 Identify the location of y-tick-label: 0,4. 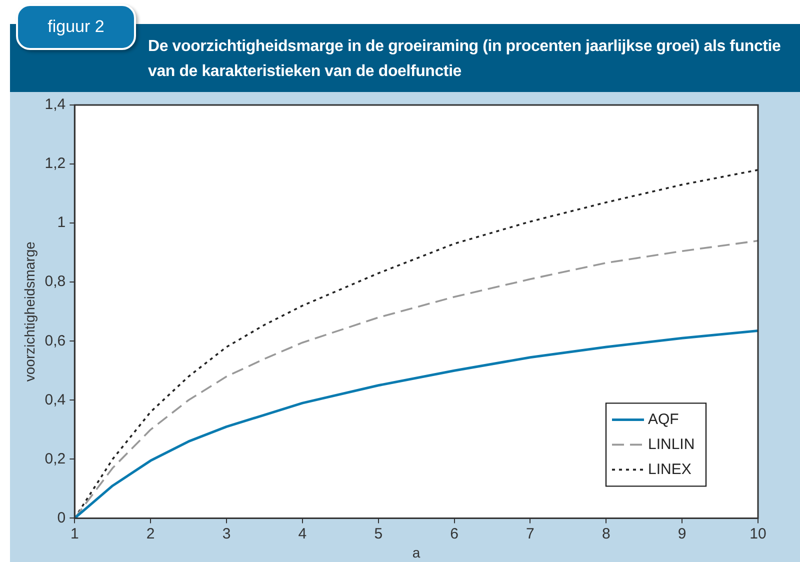
(55, 399).